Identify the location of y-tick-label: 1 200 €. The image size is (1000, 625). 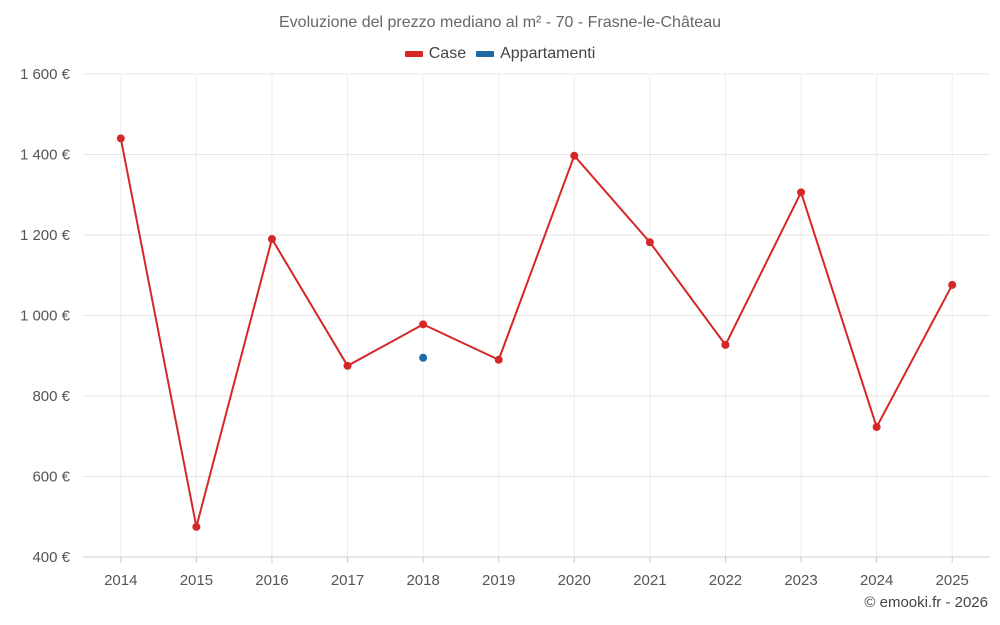
(45, 235).